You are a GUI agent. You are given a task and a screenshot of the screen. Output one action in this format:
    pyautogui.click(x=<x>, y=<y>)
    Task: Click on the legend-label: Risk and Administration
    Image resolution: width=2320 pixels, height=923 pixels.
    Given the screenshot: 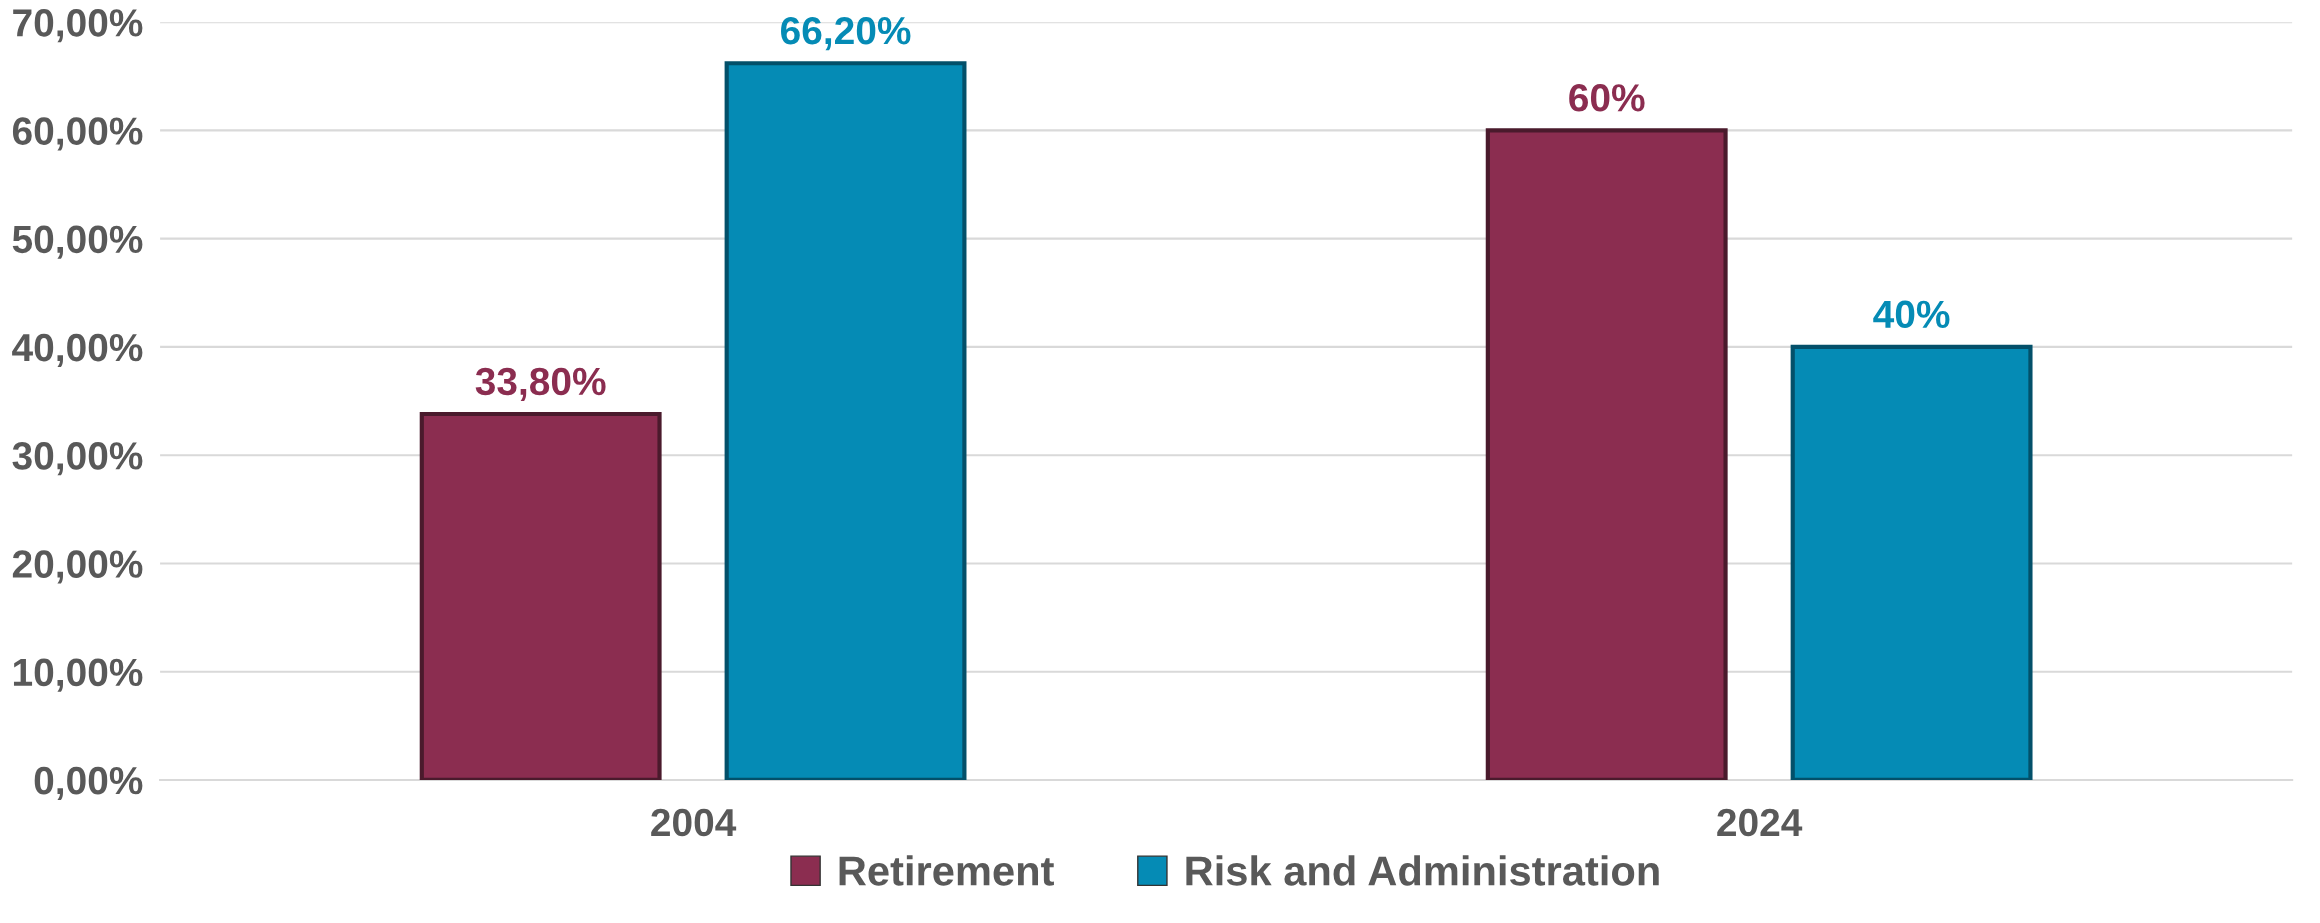 What is the action you would take?
    pyautogui.click(x=1422, y=870)
    